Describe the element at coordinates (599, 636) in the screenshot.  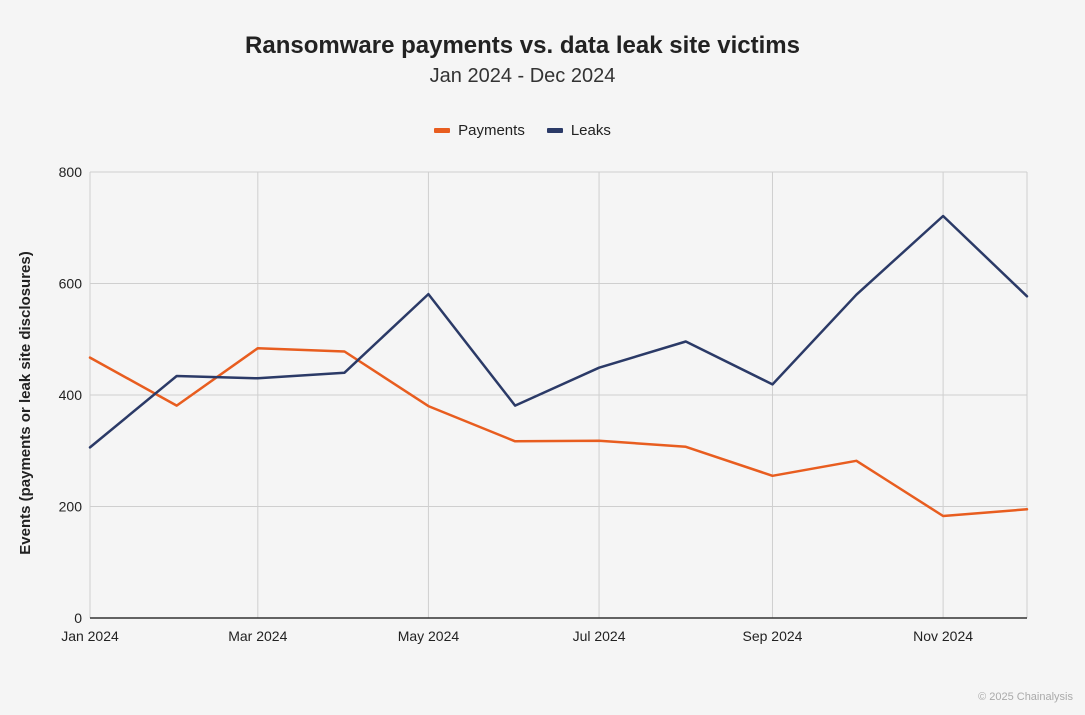
I see `x-tick-label: Jul 2024` at that location.